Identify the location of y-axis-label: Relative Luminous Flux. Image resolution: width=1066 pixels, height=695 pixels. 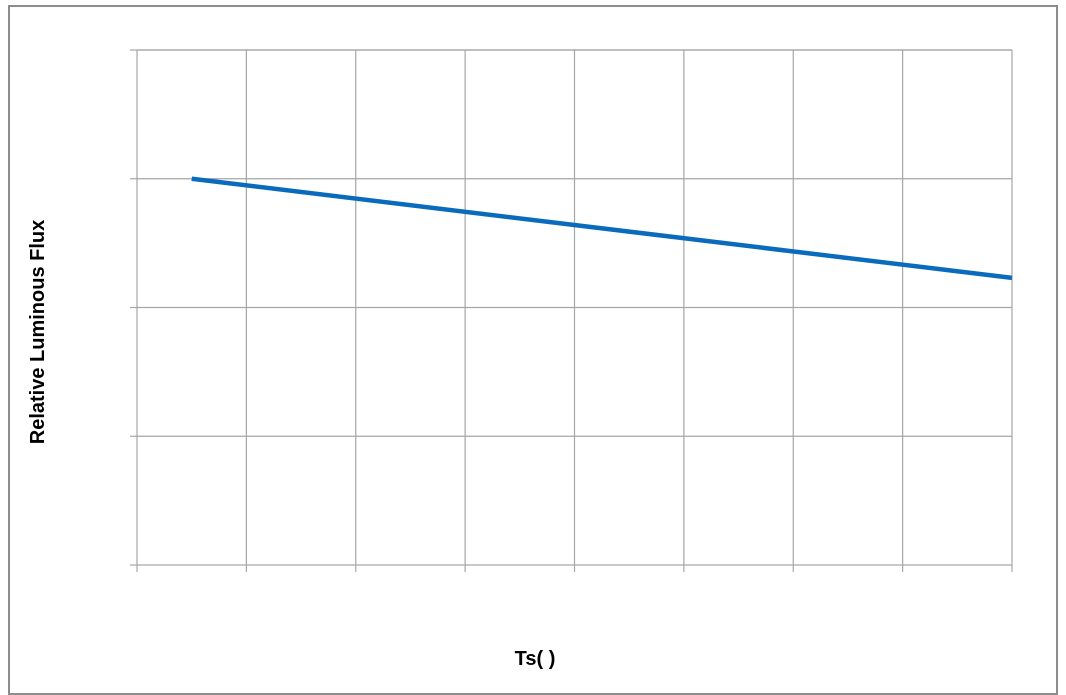
(38, 332).